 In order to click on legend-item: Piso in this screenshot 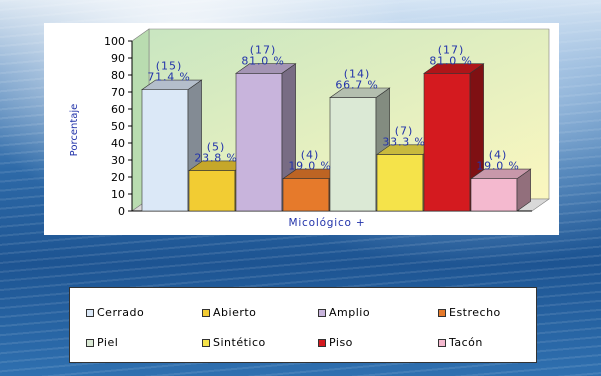, I will do `click(335, 342)`.